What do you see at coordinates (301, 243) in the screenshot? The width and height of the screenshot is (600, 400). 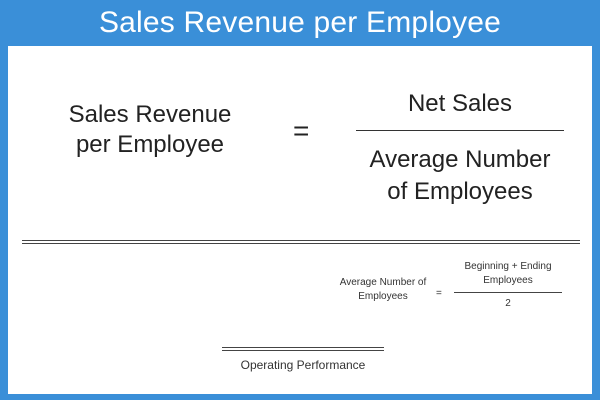 I see `section-divider-bottom` at bounding box center [301, 243].